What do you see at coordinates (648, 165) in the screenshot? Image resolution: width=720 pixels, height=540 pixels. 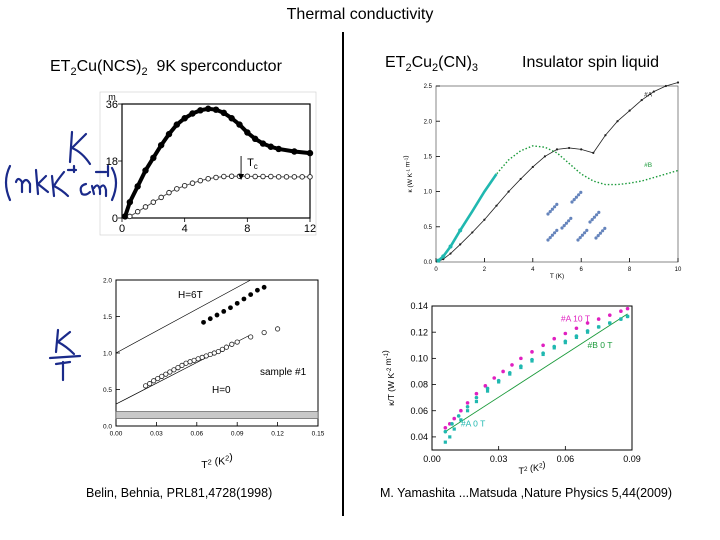 I see `legend-B: #B` at bounding box center [648, 165].